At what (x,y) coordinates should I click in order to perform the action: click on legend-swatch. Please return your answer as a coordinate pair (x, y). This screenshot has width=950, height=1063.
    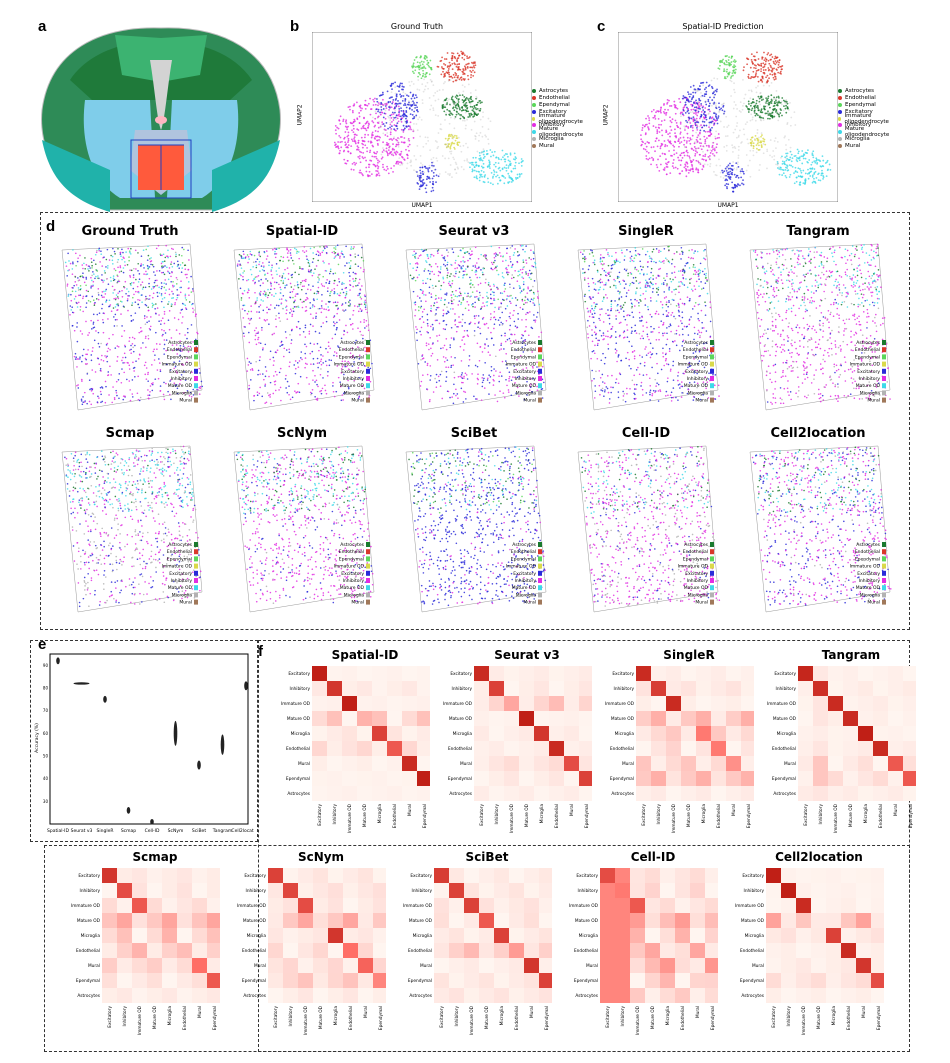
    Looking at the image, I should click on (534, 138).